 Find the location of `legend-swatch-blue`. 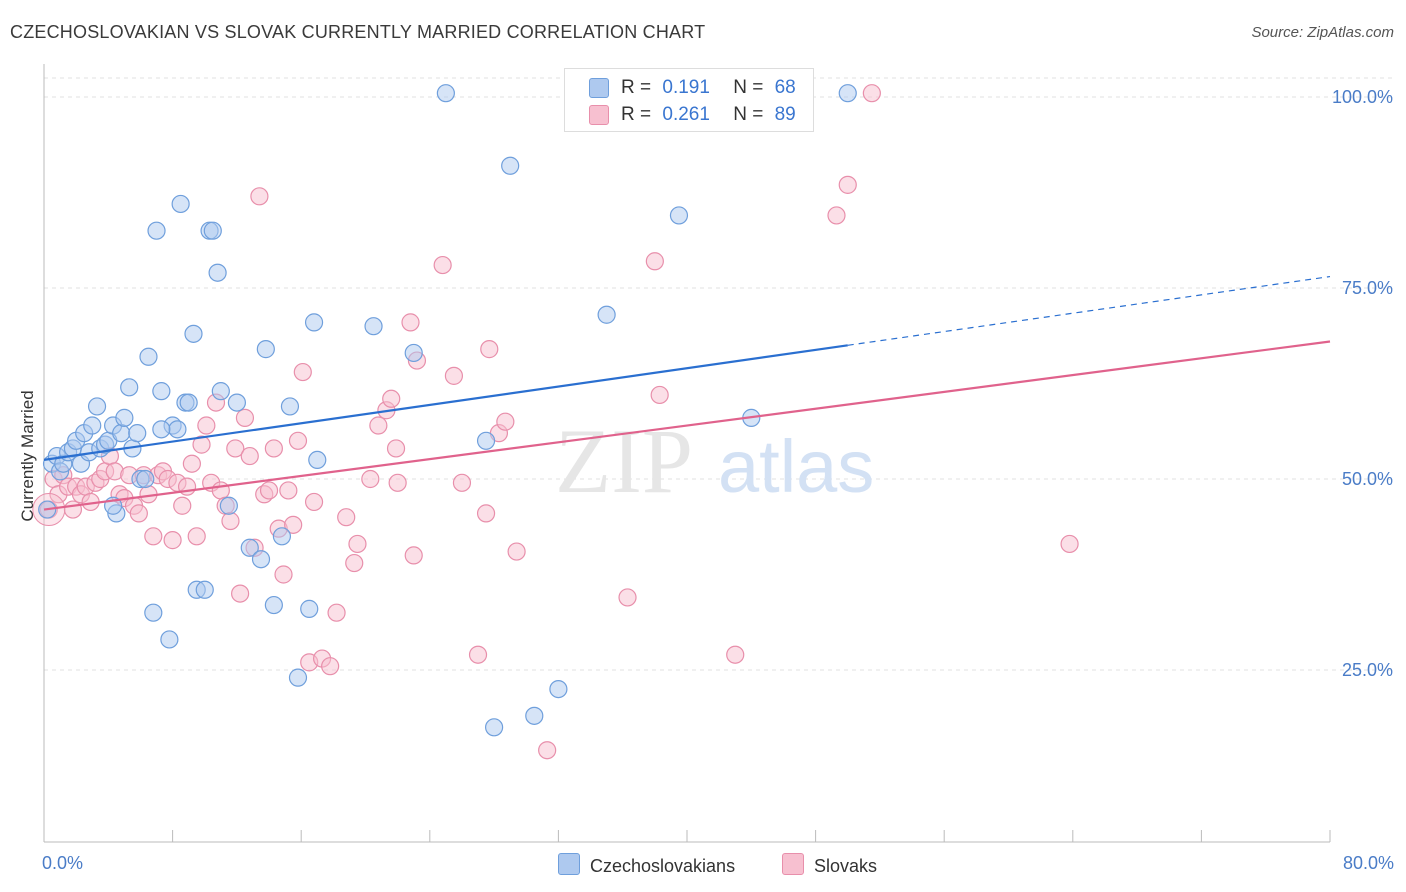

legend-swatch-blue is located at coordinates (599, 88).